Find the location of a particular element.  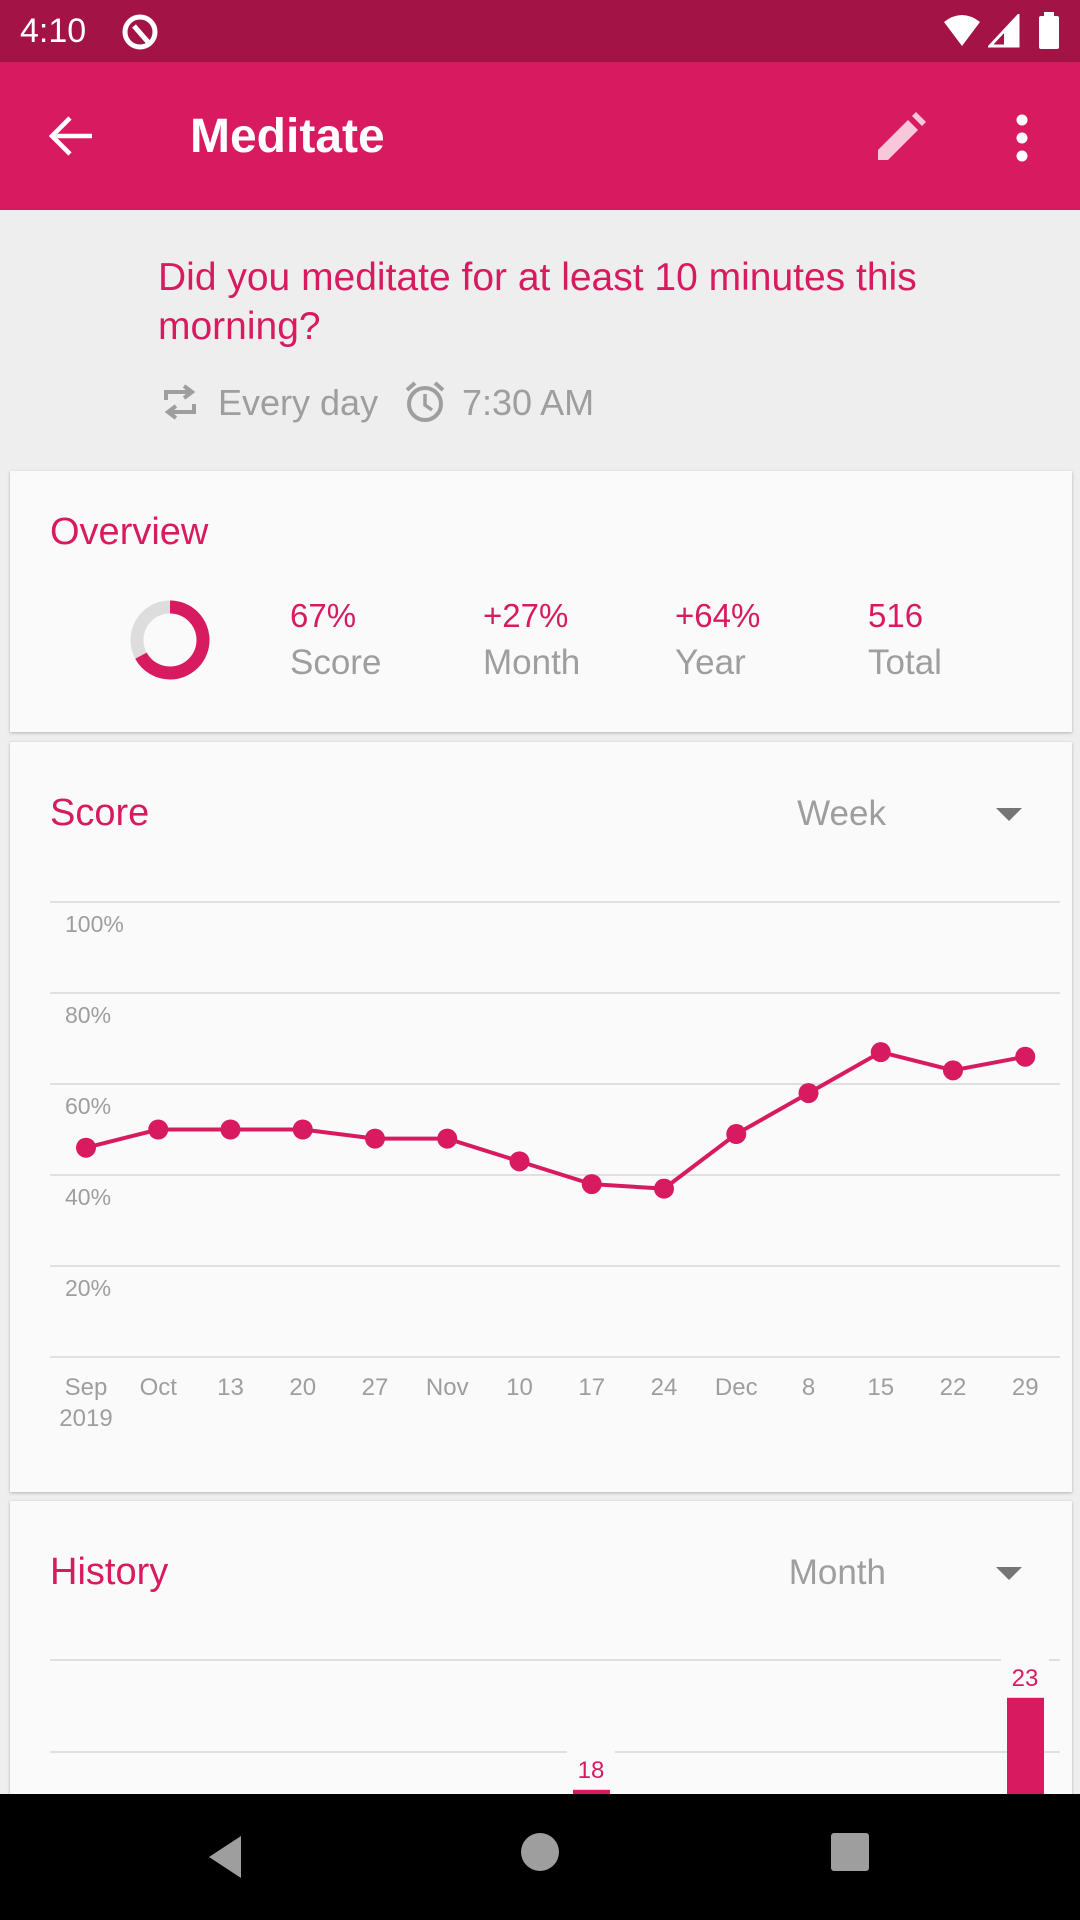

history-period-dropdown: Month is located at coordinates (905, 1573).